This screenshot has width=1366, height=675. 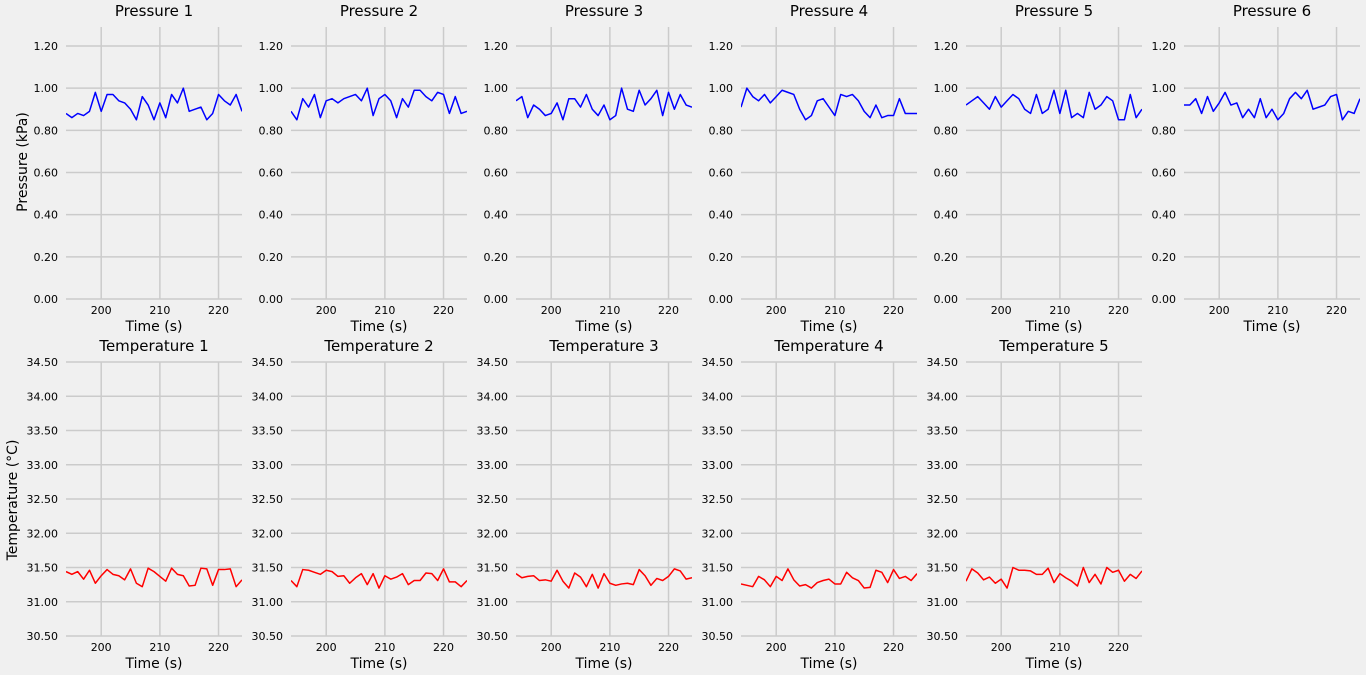 I want to click on subplot-title: Temperature 4, so click(x=828, y=346).